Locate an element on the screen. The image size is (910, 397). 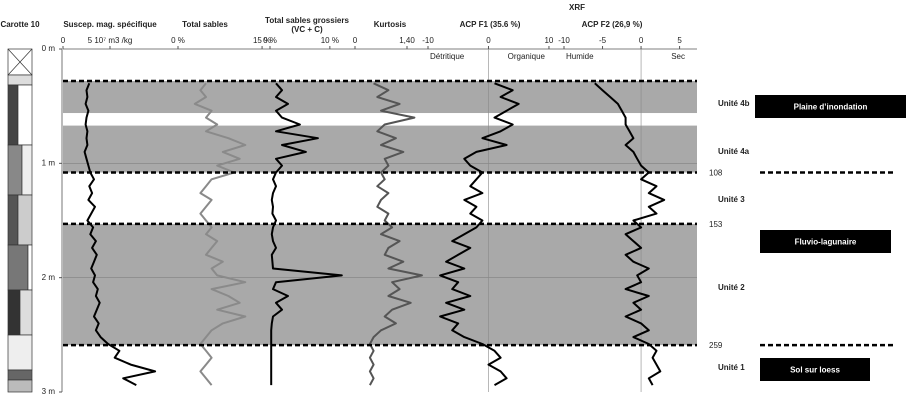
facies-label: Sol sur loess is located at coordinates (815, 370).